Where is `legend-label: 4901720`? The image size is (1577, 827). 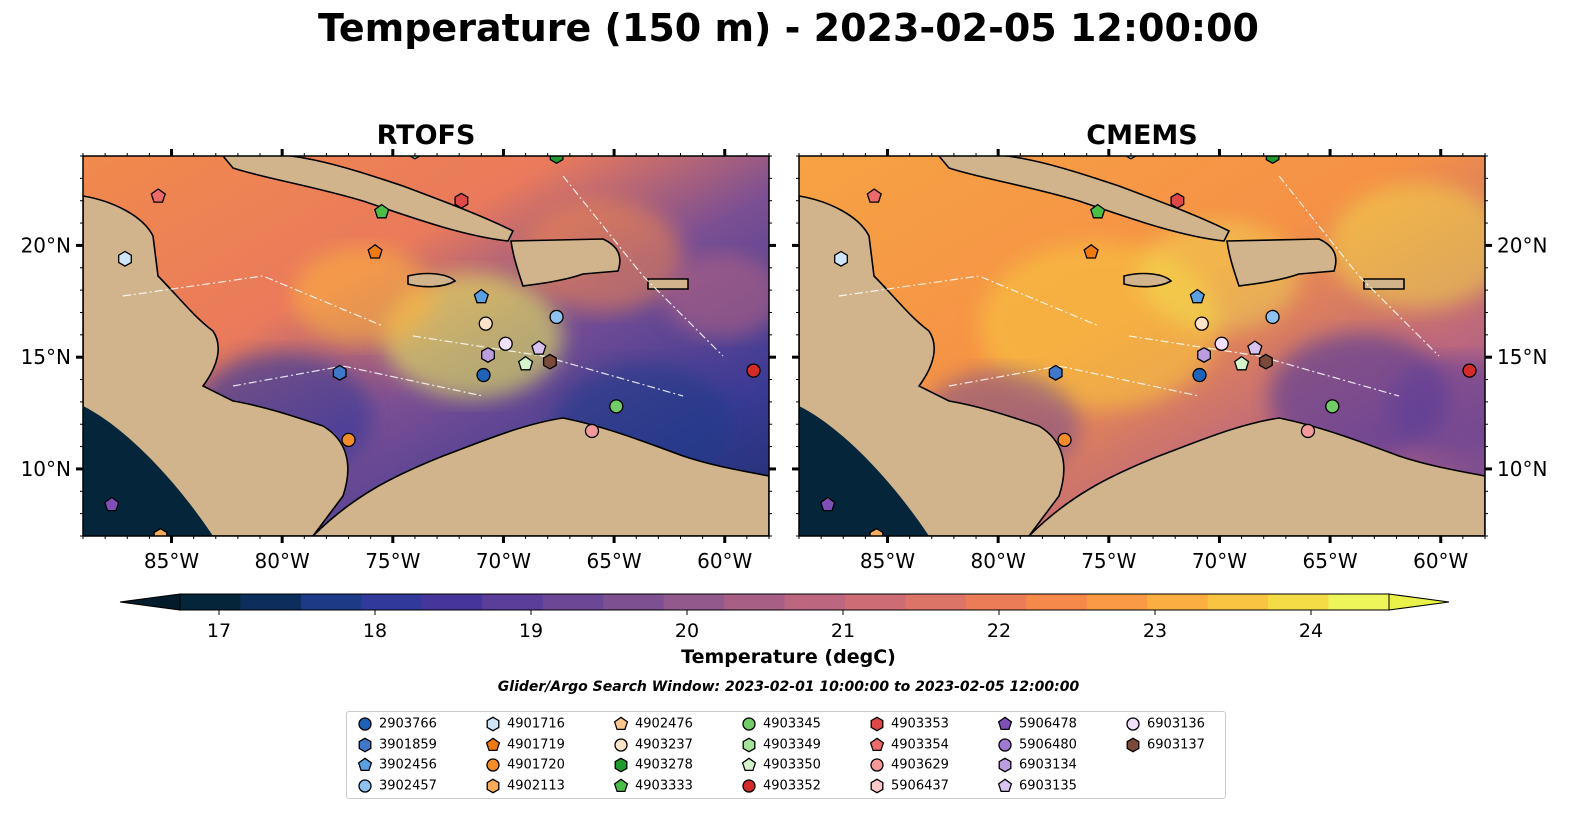
legend-label: 4901720 is located at coordinates (536, 765).